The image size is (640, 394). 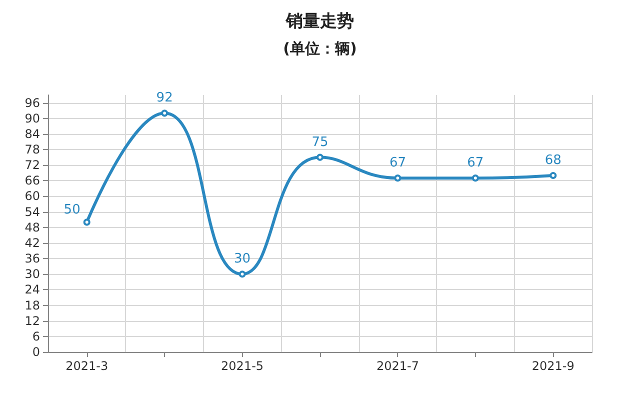 I want to click on chart-subtitle: (单位：辆), so click(x=320, y=49).